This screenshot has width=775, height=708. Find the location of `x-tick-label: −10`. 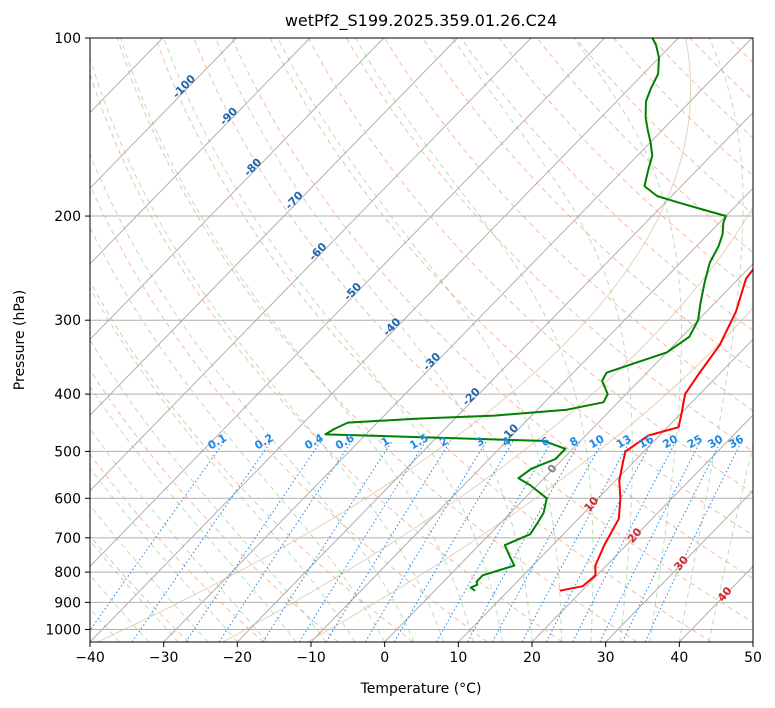

x-tick-label: −10 is located at coordinates (311, 658).